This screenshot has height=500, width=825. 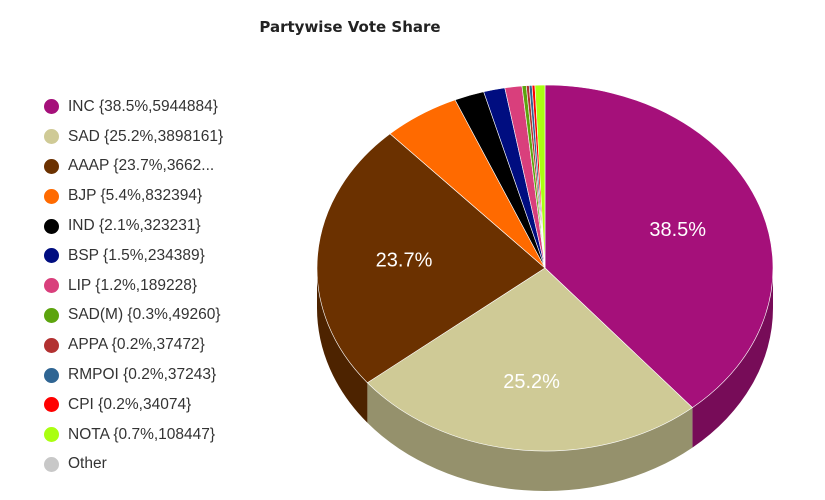 I want to click on pie-slice-sad, so click(x=529, y=359).